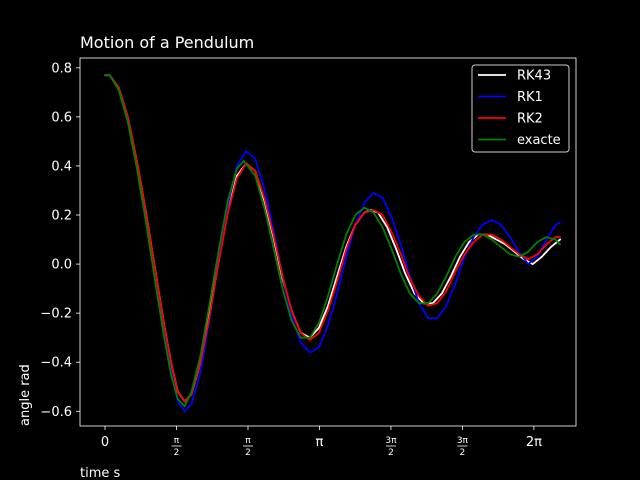 The height and width of the screenshot is (480, 640). I want to click on x-tick-label: 0, so click(105, 442).